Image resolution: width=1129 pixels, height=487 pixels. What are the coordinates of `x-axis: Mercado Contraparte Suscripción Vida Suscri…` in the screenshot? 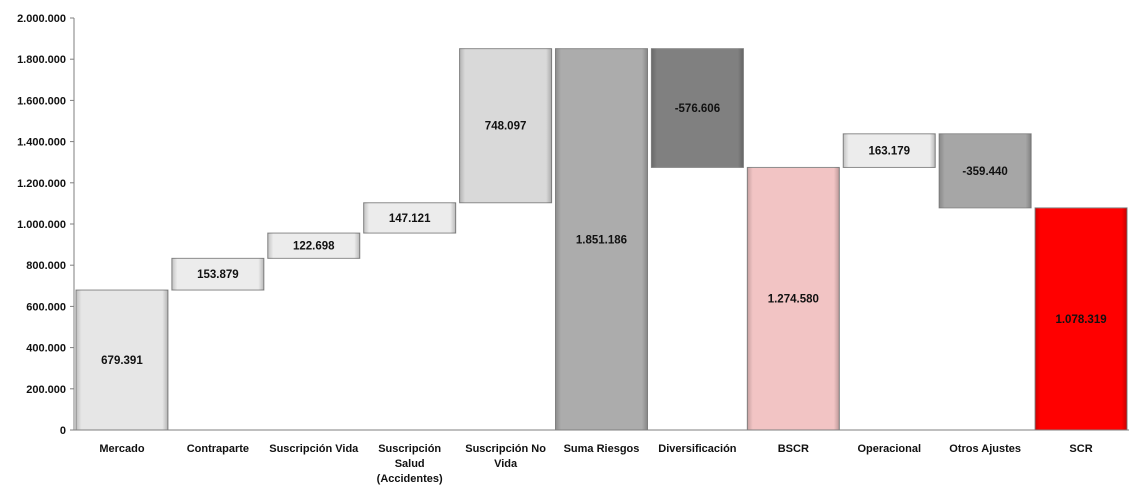 It's located at (601, 457).